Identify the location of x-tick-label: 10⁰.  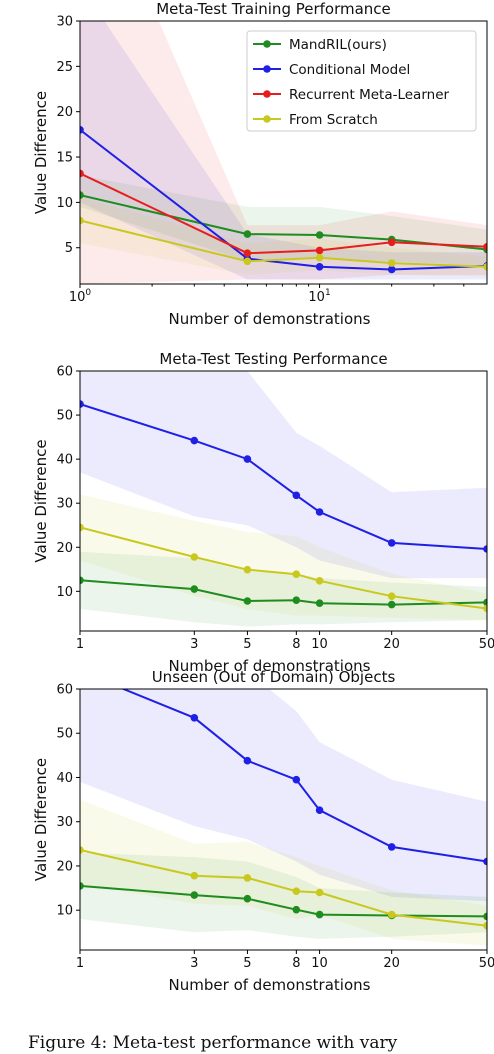
(80, 296).